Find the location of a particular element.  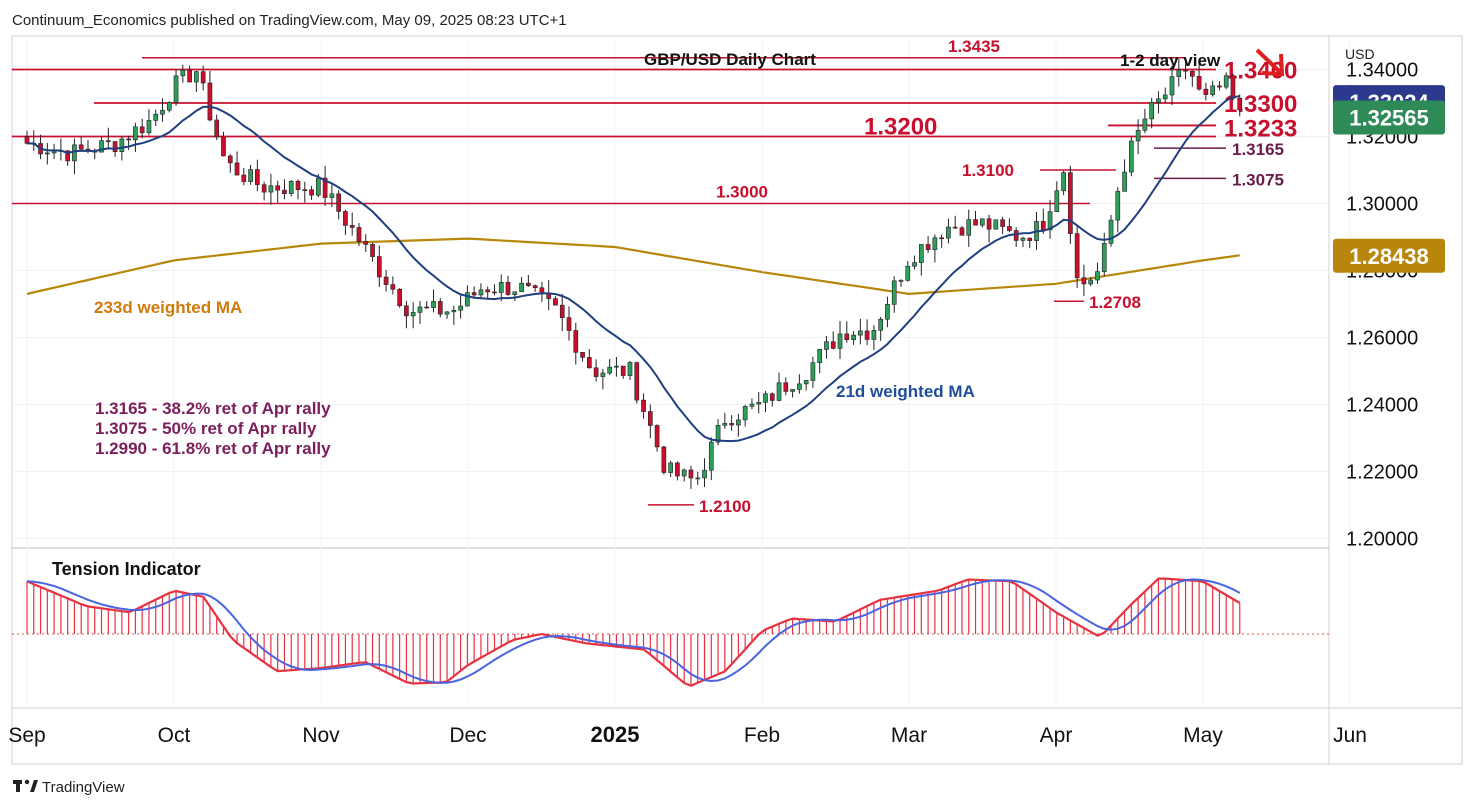

y-tick-label: 1.22000 is located at coordinates (1382, 472).